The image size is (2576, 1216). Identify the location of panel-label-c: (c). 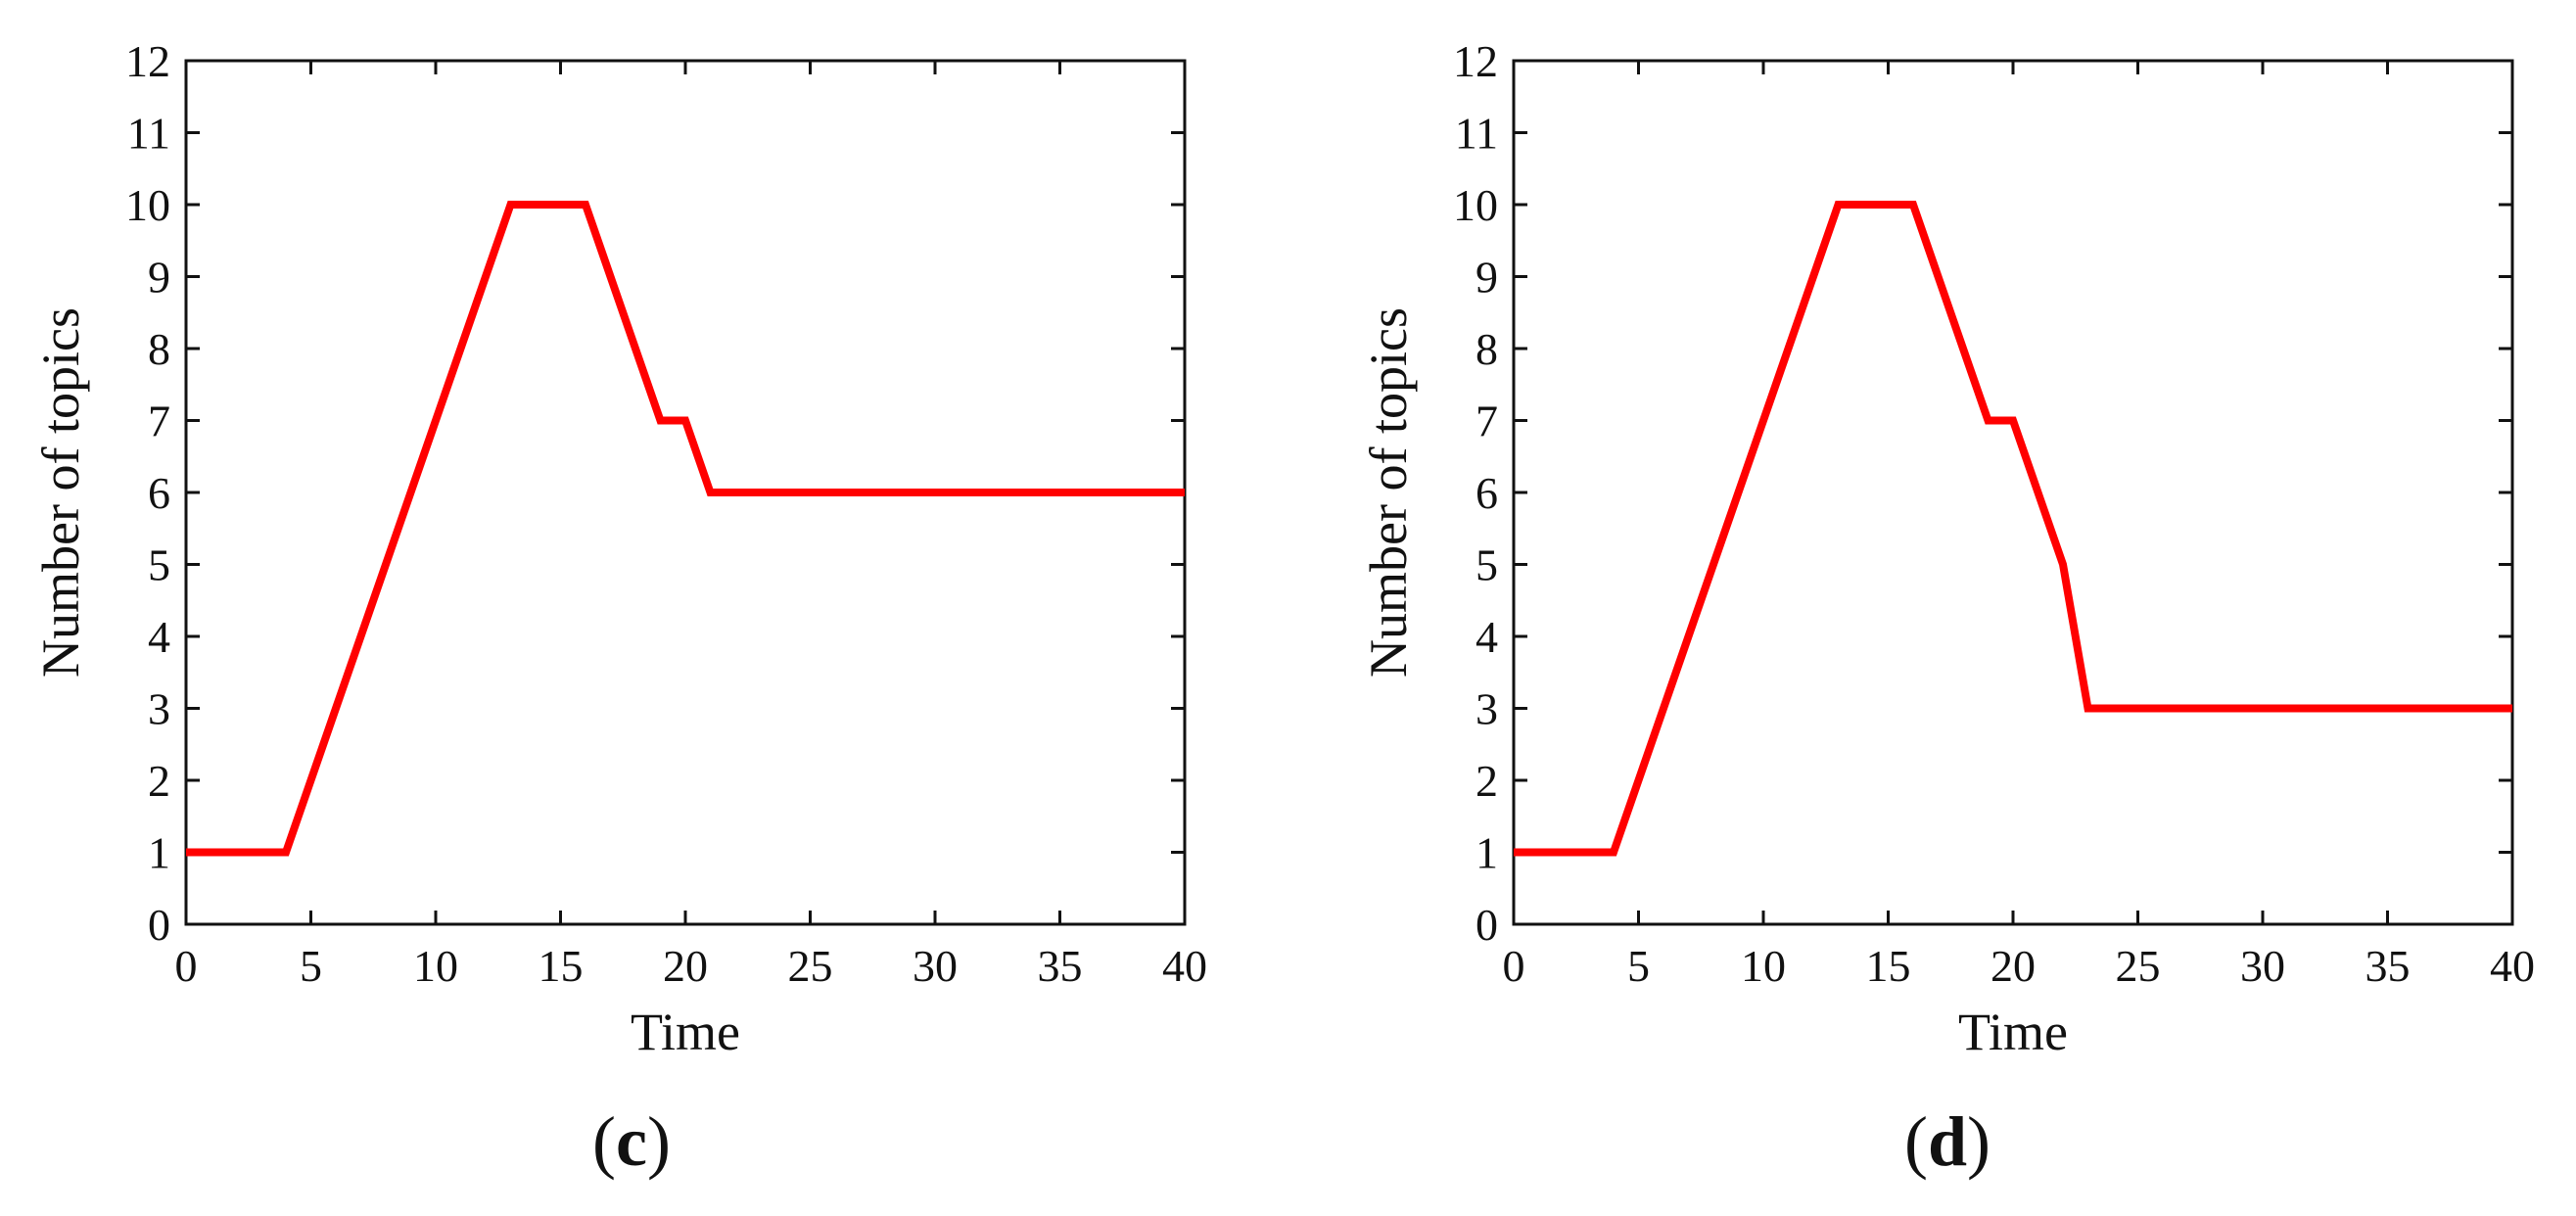
(632, 1141).